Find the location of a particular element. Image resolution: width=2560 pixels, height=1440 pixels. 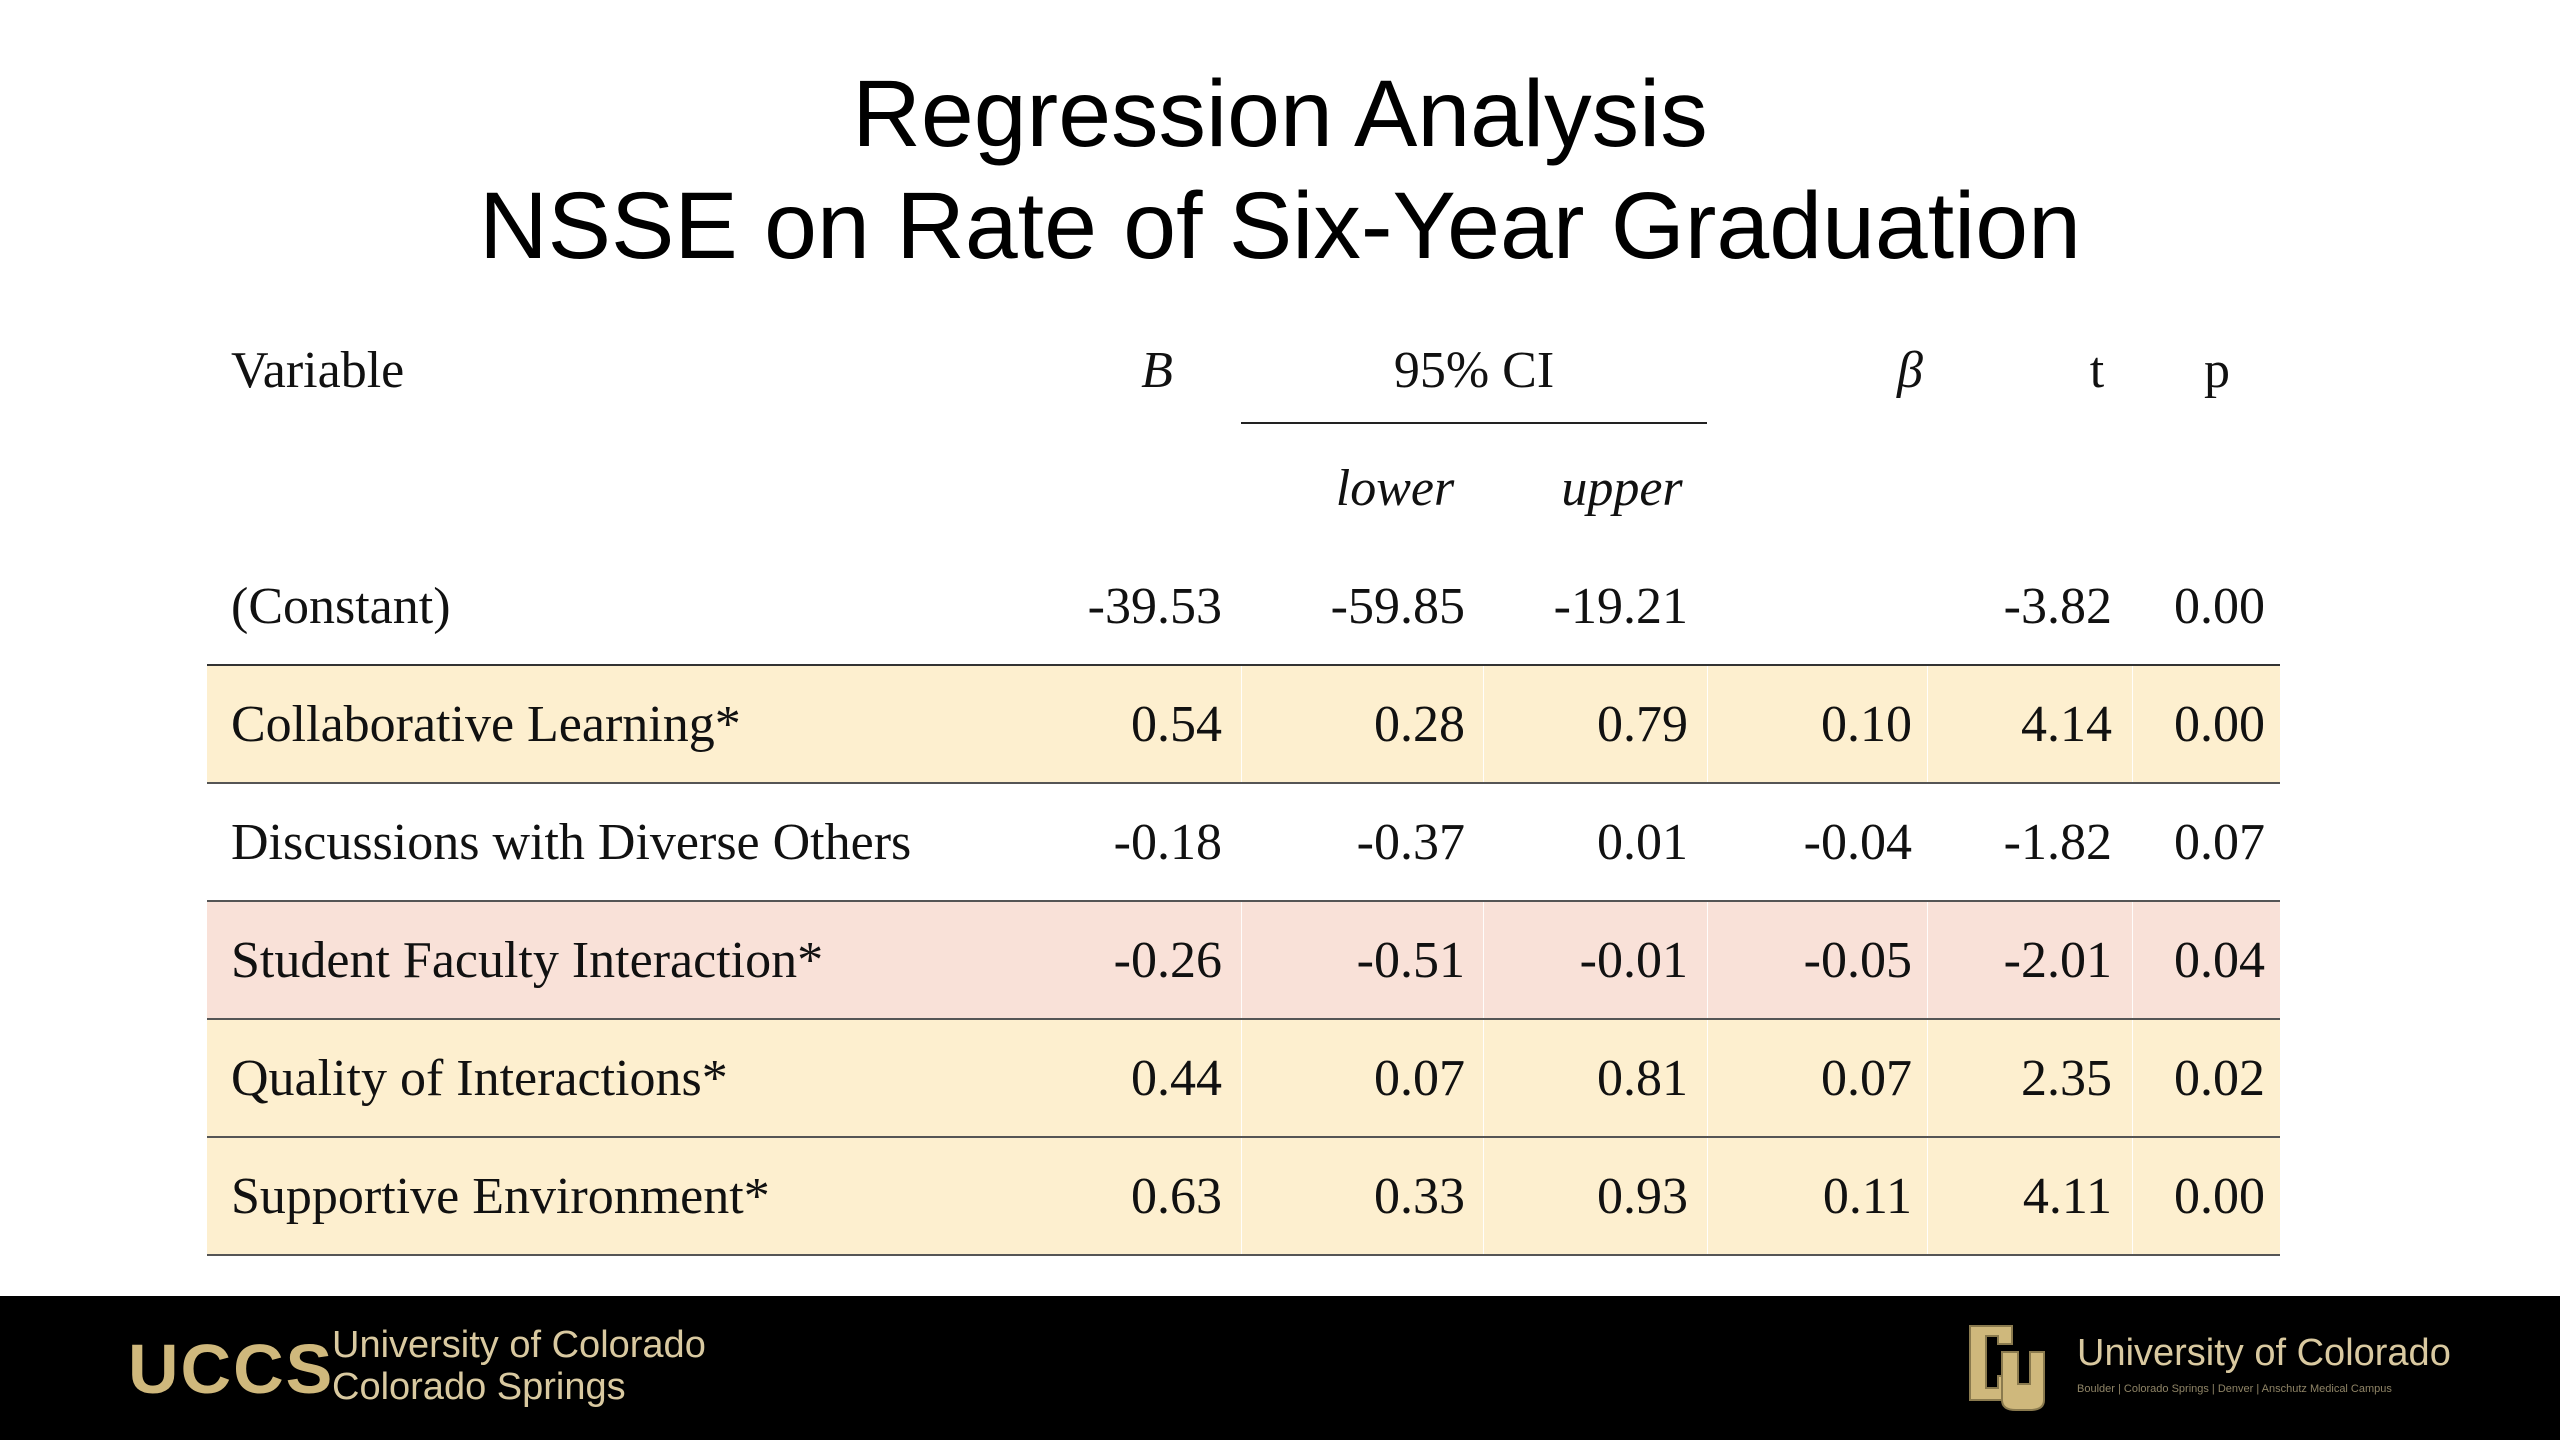

row-lower: 0.33 is located at coordinates (1419, 1196).